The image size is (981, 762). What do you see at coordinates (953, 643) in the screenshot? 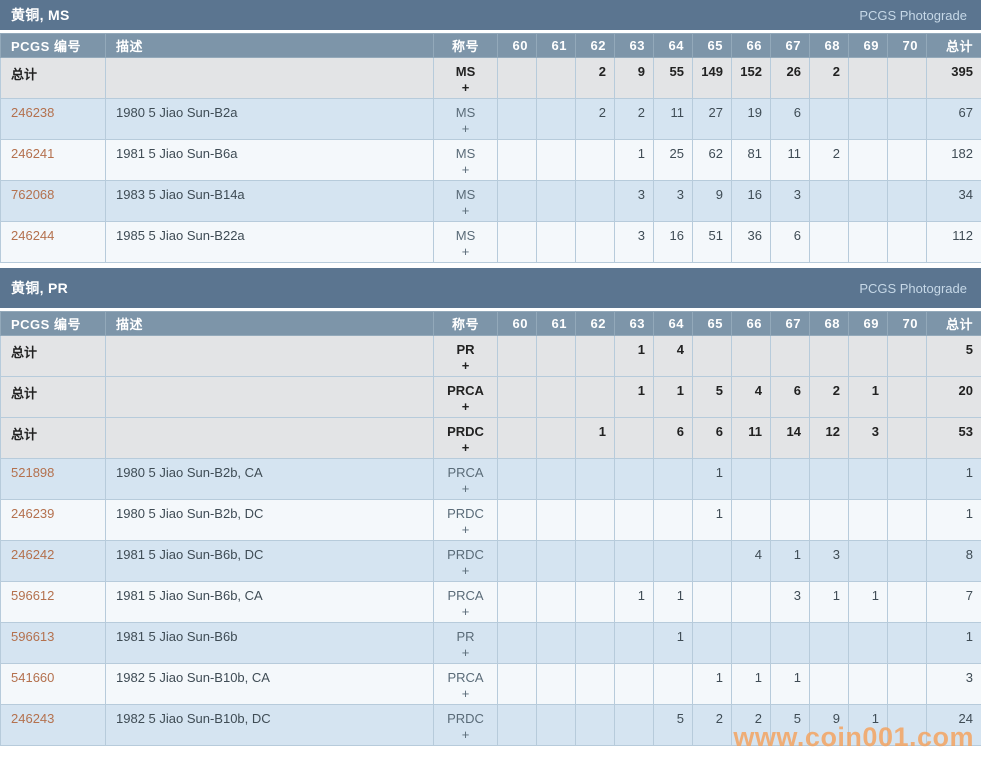
I see `row-total-count: 1` at bounding box center [953, 643].